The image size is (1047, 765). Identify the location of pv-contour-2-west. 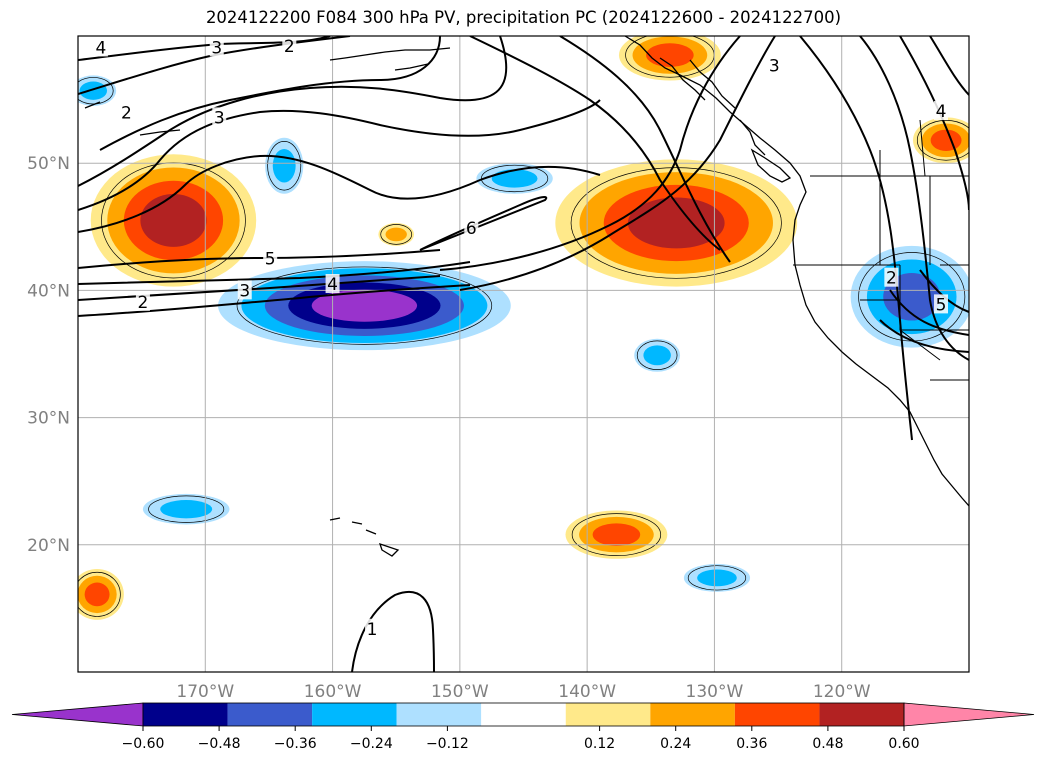
(274, 300).